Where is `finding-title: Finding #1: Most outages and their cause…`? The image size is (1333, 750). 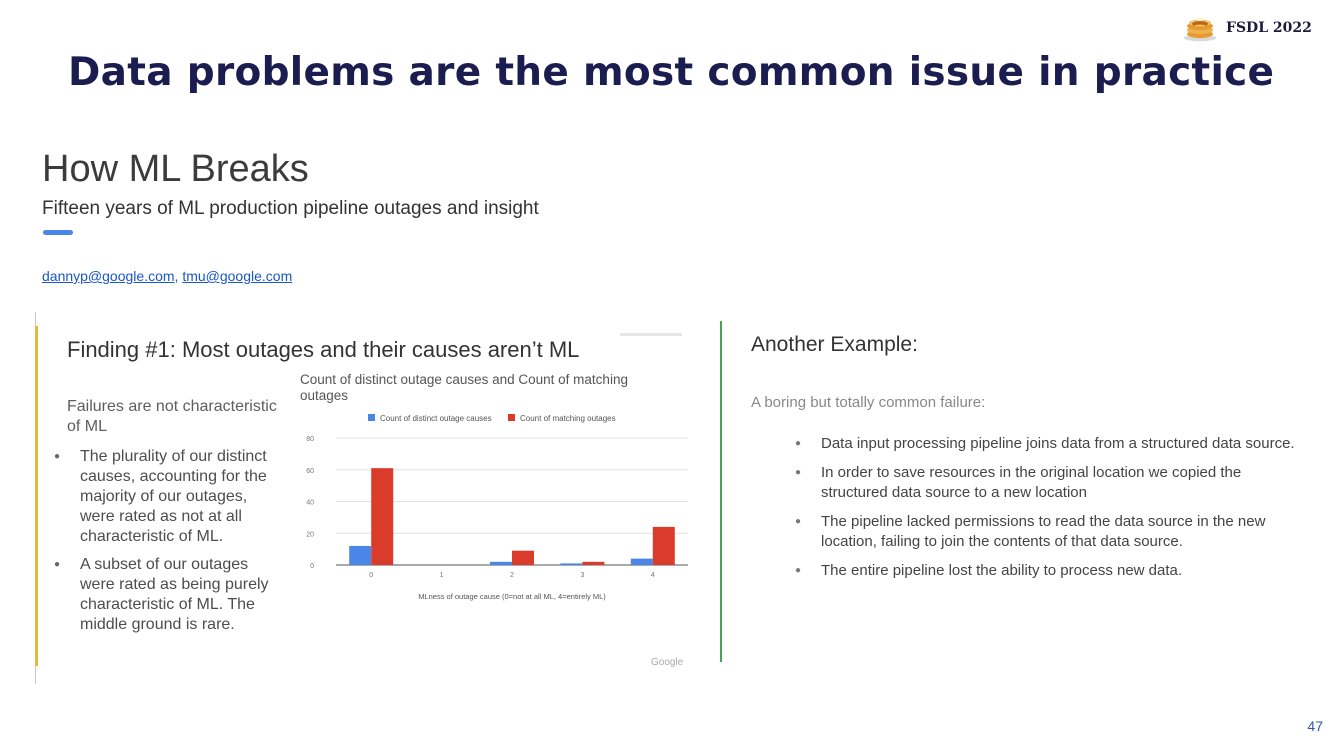 finding-title: Finding #1: Most outages and their cause… is located at coordinates (323, 349).